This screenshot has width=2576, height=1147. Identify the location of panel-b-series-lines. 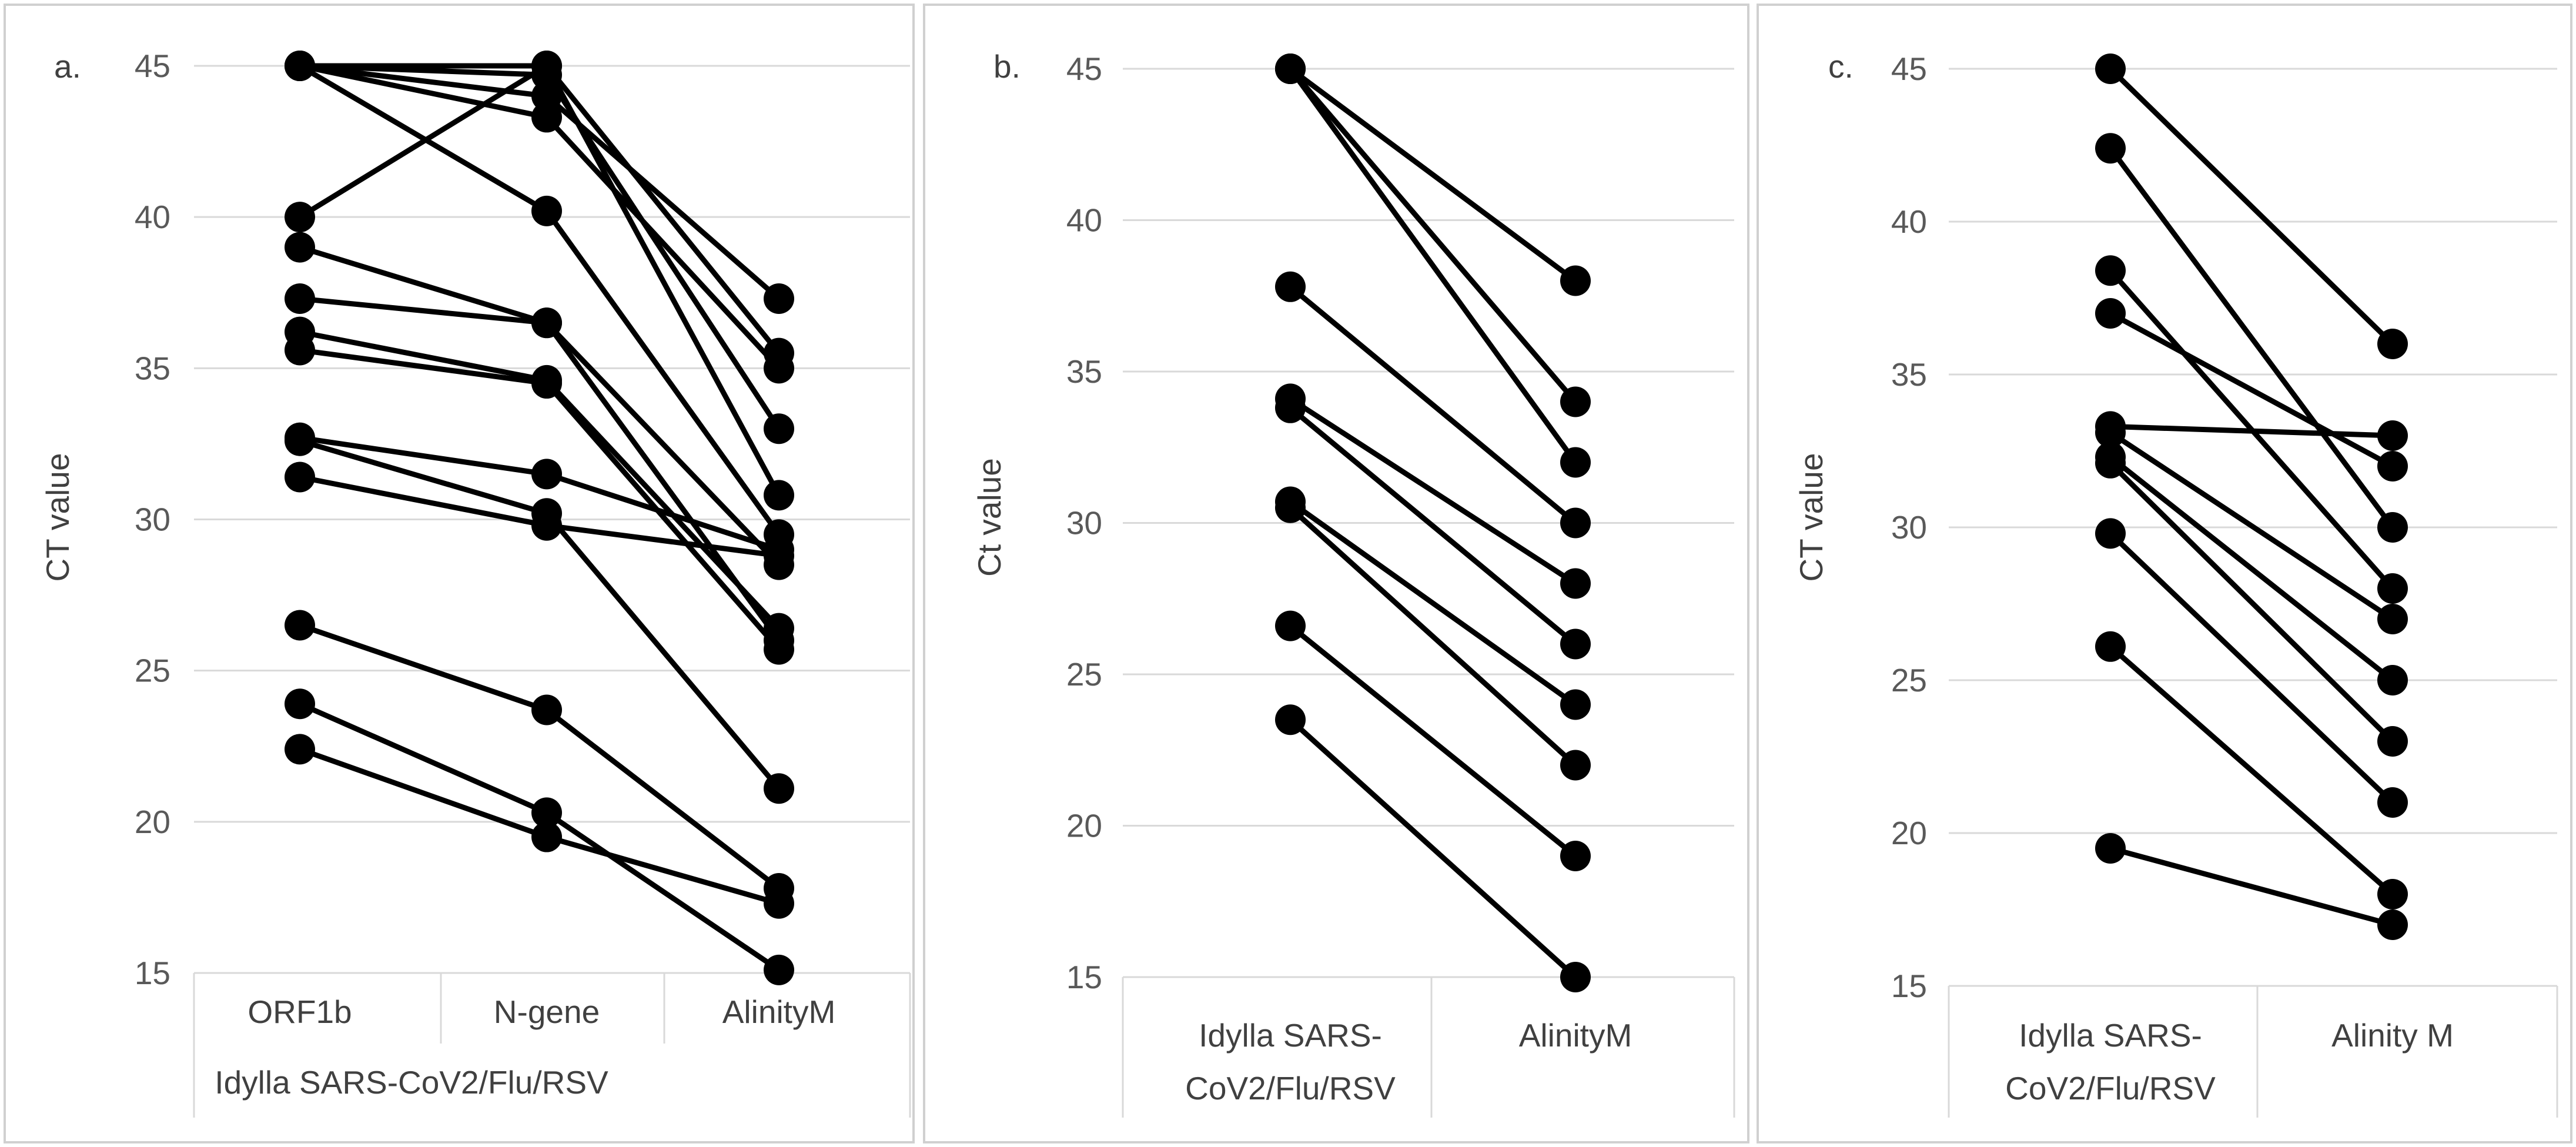
(1432, 523).